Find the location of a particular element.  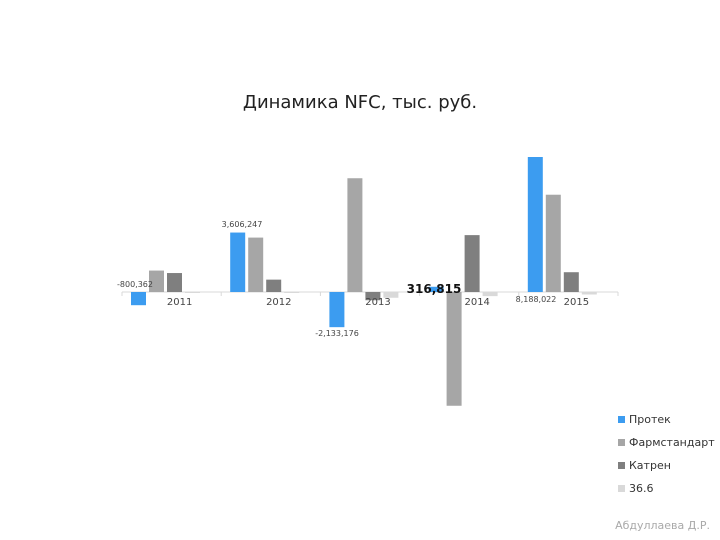

legend-label: Фармстандарт is located at coordinates (672, 442).